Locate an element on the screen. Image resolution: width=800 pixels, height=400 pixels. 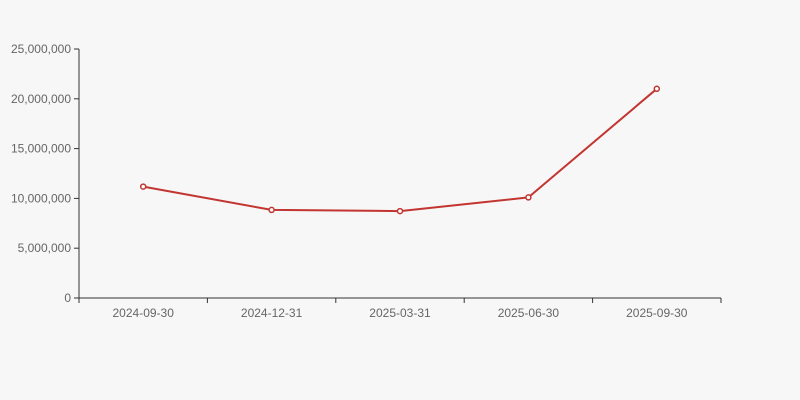
y-axis-tick-label: 5,000,000 is located at coordinates (45, 248).